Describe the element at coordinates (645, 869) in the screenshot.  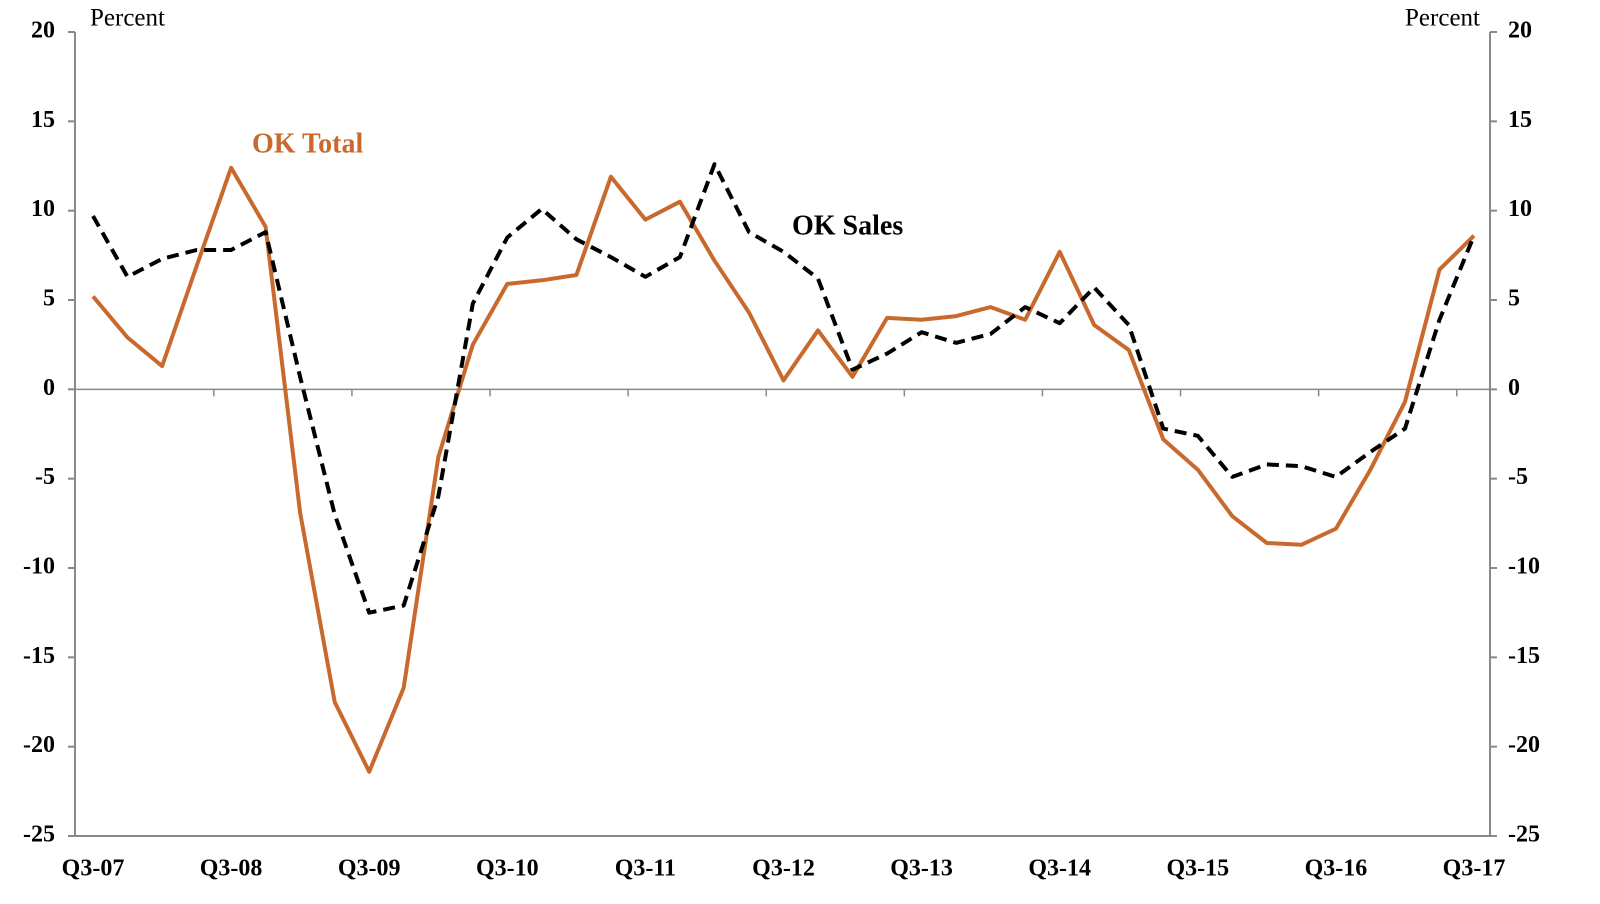
I see `x-tick-label: Q3-11` at that location.